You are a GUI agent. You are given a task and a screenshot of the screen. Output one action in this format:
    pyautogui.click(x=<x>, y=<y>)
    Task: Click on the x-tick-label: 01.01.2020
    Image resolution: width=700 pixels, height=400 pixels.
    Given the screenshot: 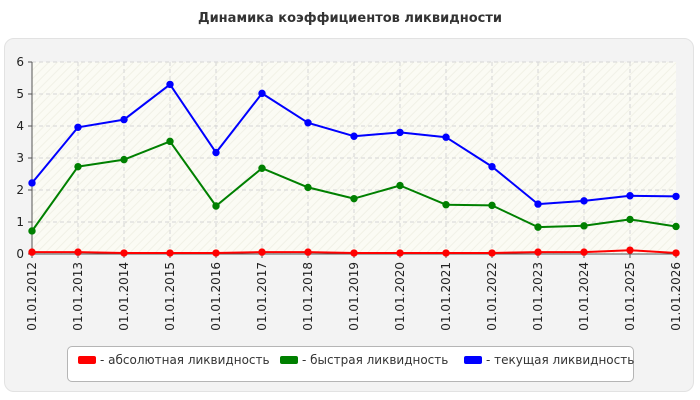 What is the action you would take?
    pyautogui.click(x=400, y=296)
    